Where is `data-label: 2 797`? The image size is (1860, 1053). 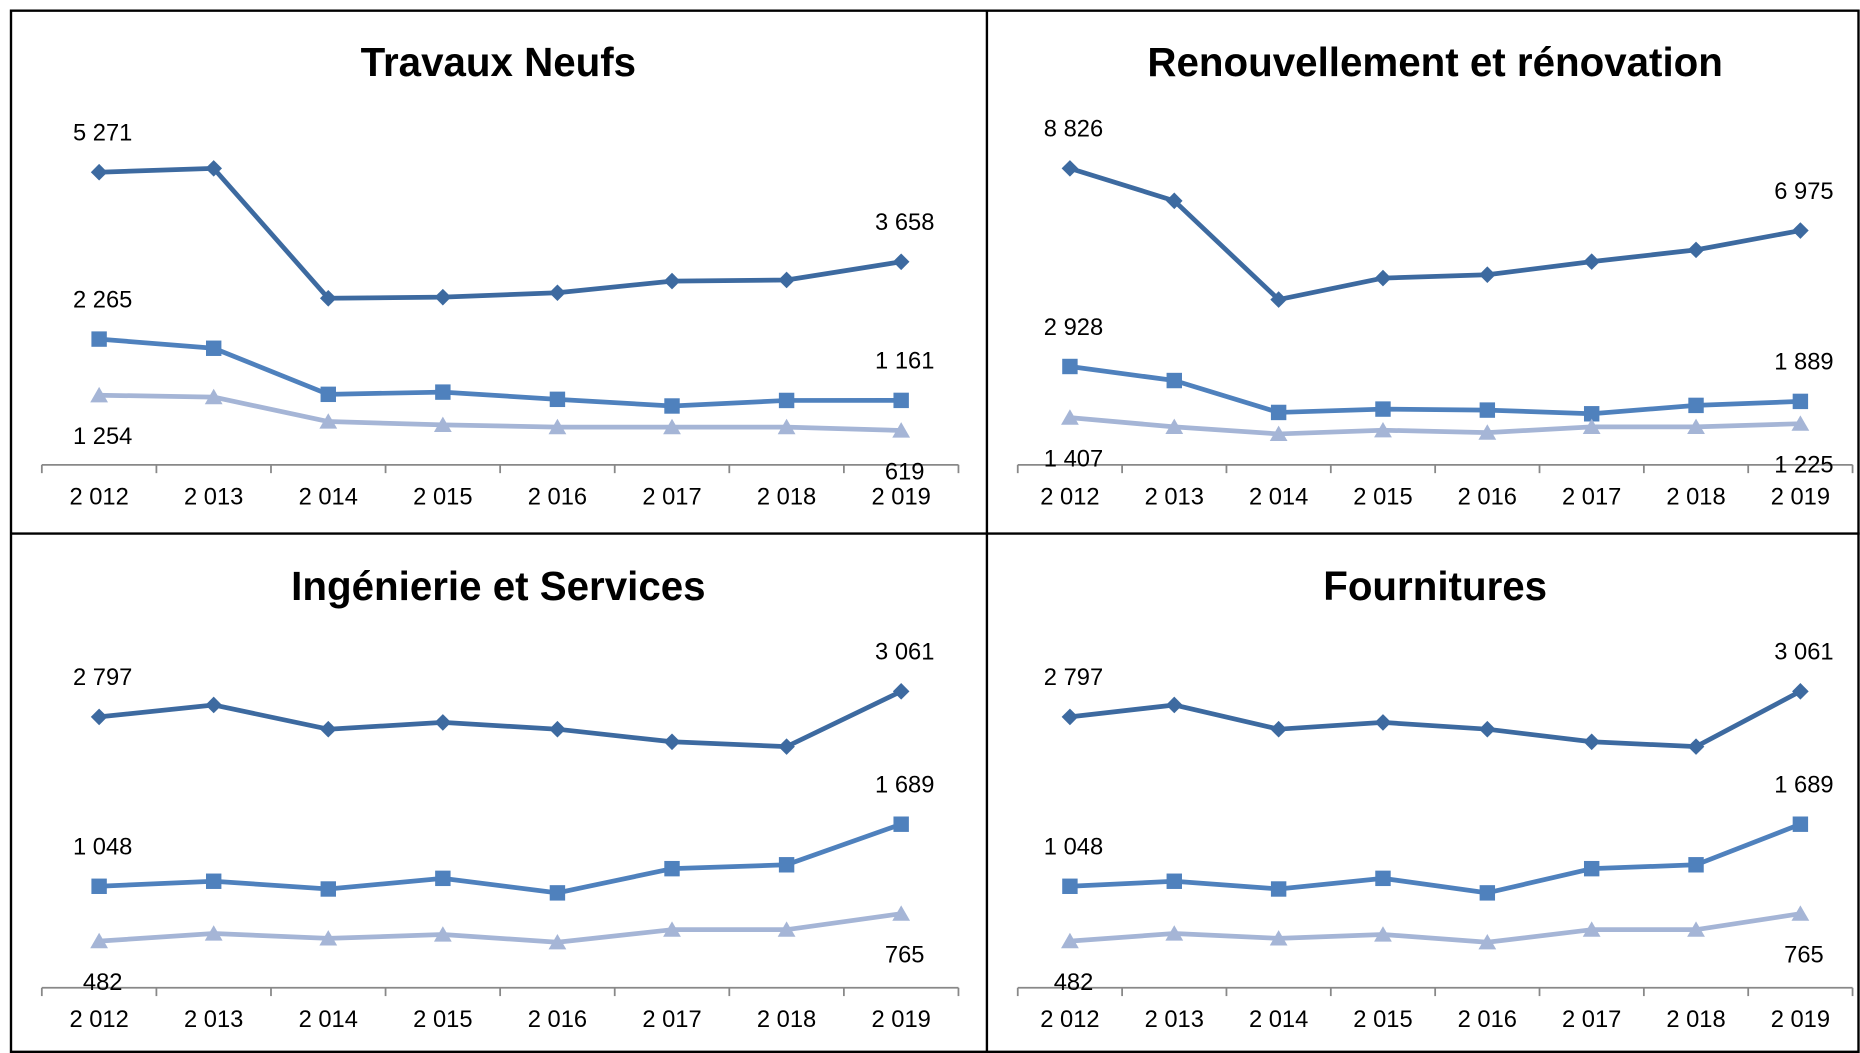
data-label: 2 797 is located at coordinates (102, 678).